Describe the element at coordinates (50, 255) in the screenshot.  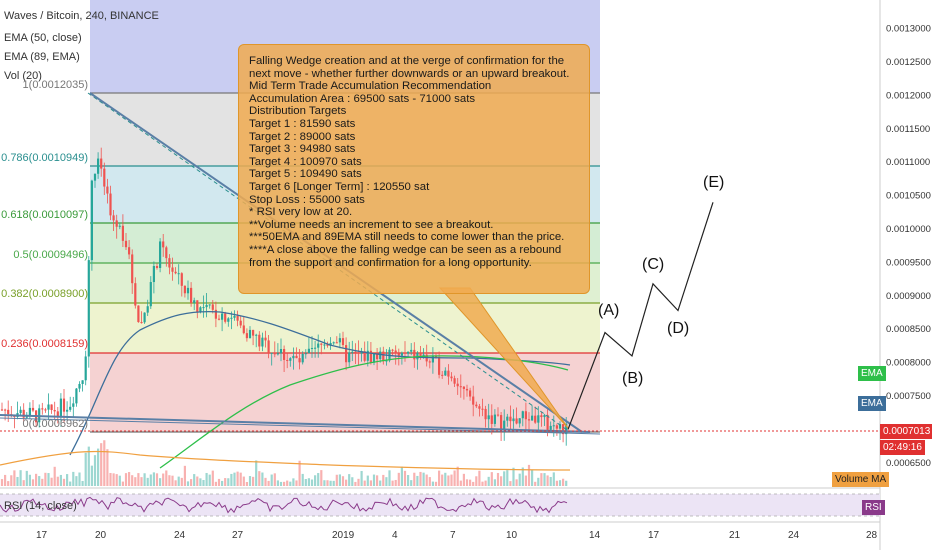
I see `fib-level-label: 0.5(0.0009496)` at that location.